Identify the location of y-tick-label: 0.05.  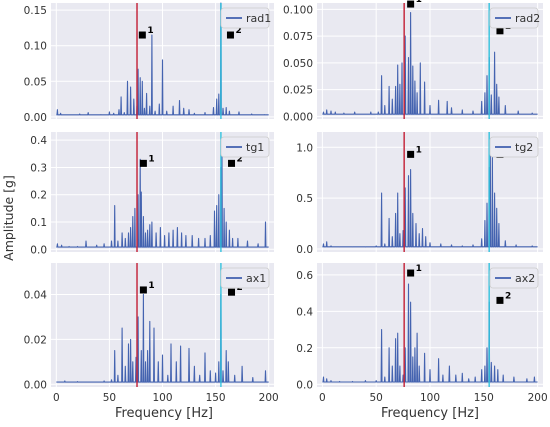
(35, 82).